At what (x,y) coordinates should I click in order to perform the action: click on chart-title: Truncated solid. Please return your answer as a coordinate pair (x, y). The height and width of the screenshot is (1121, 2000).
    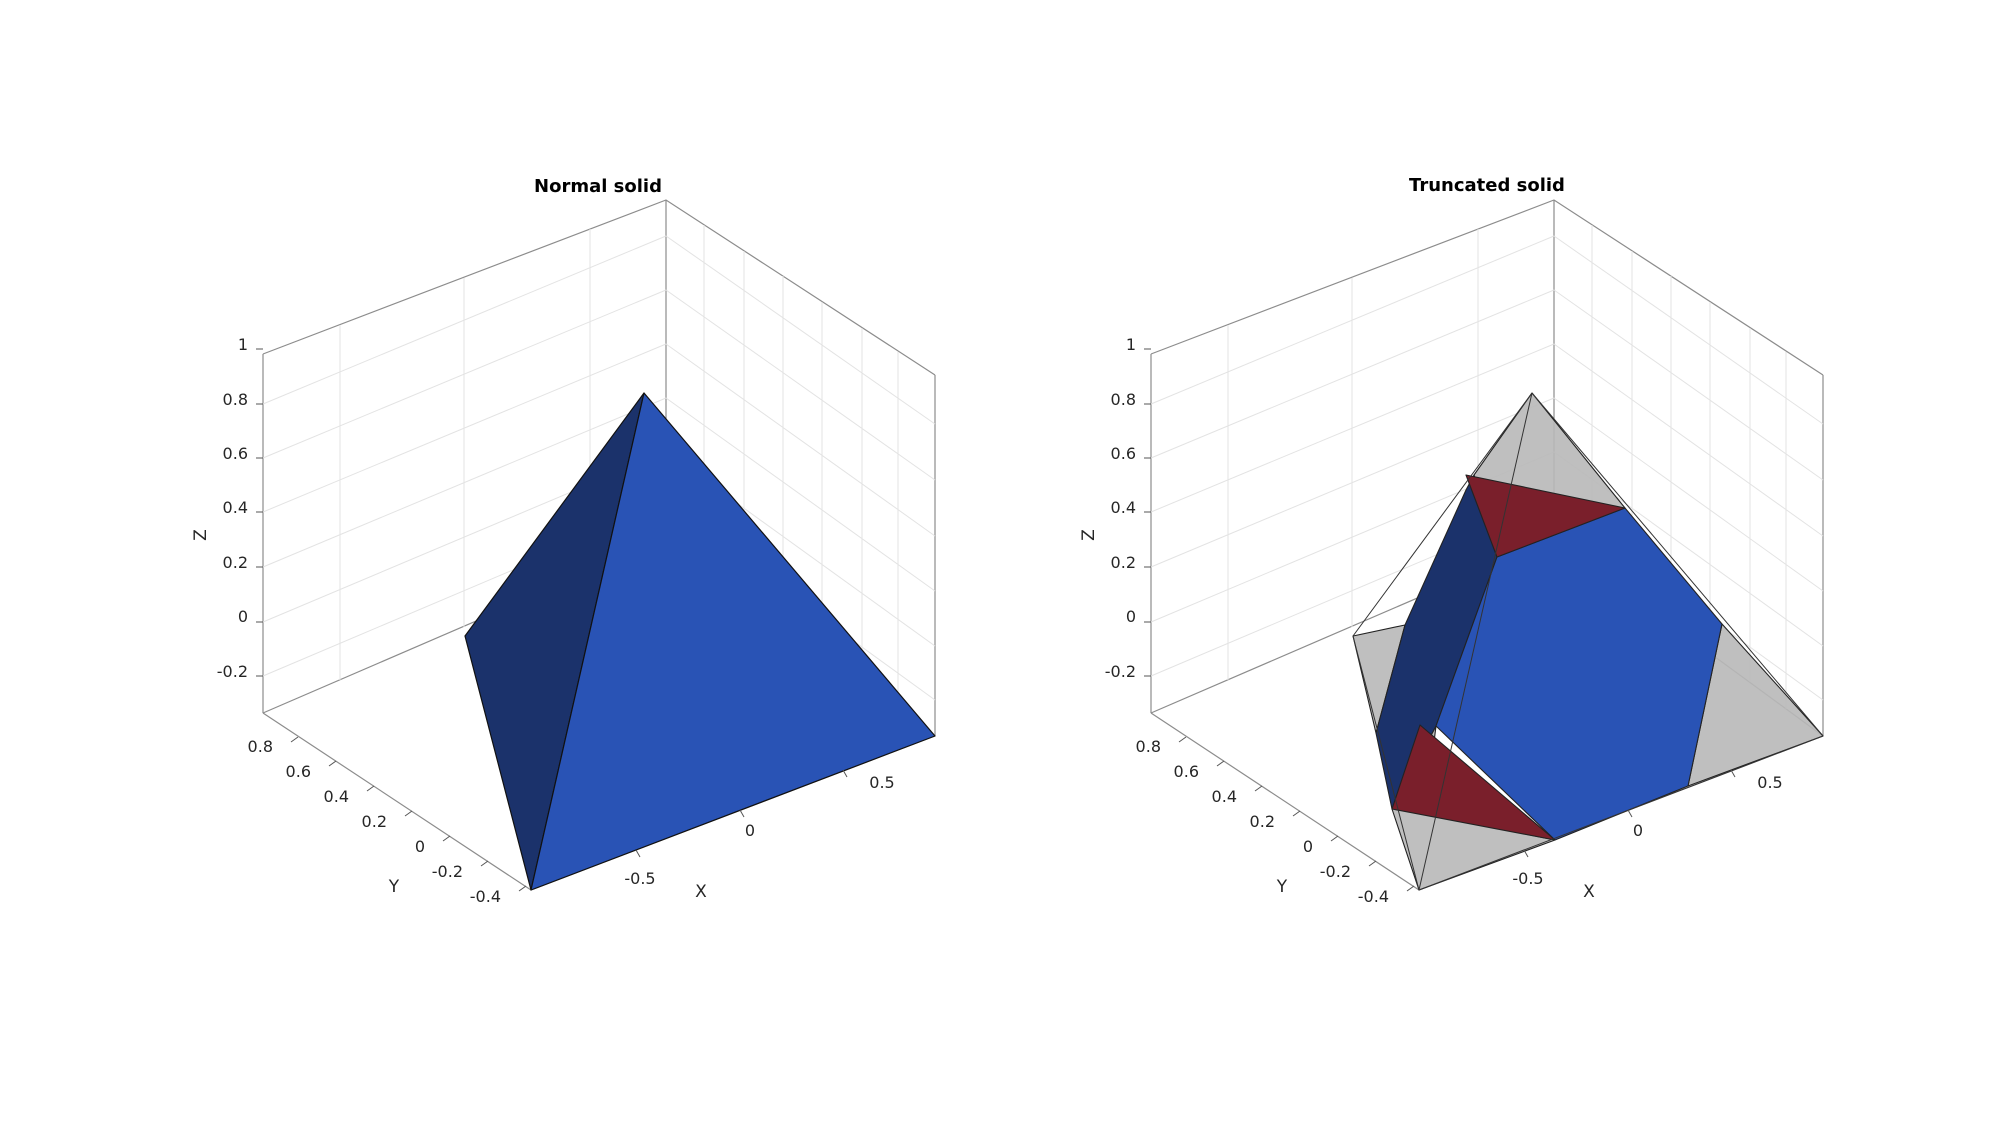
    Looking at the image, I should click on (1487, 185).